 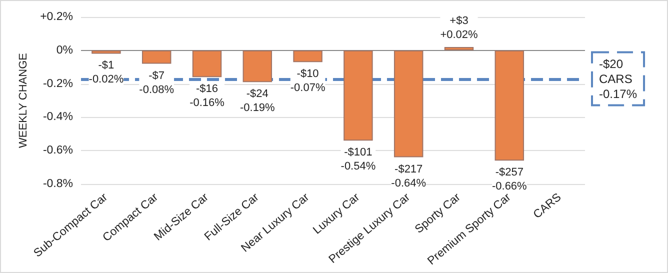 What do you see at coordinates (258, 101) in the screenshot?
I see `data-label: -$24 -0.19%` at bounding box center [258, 101].